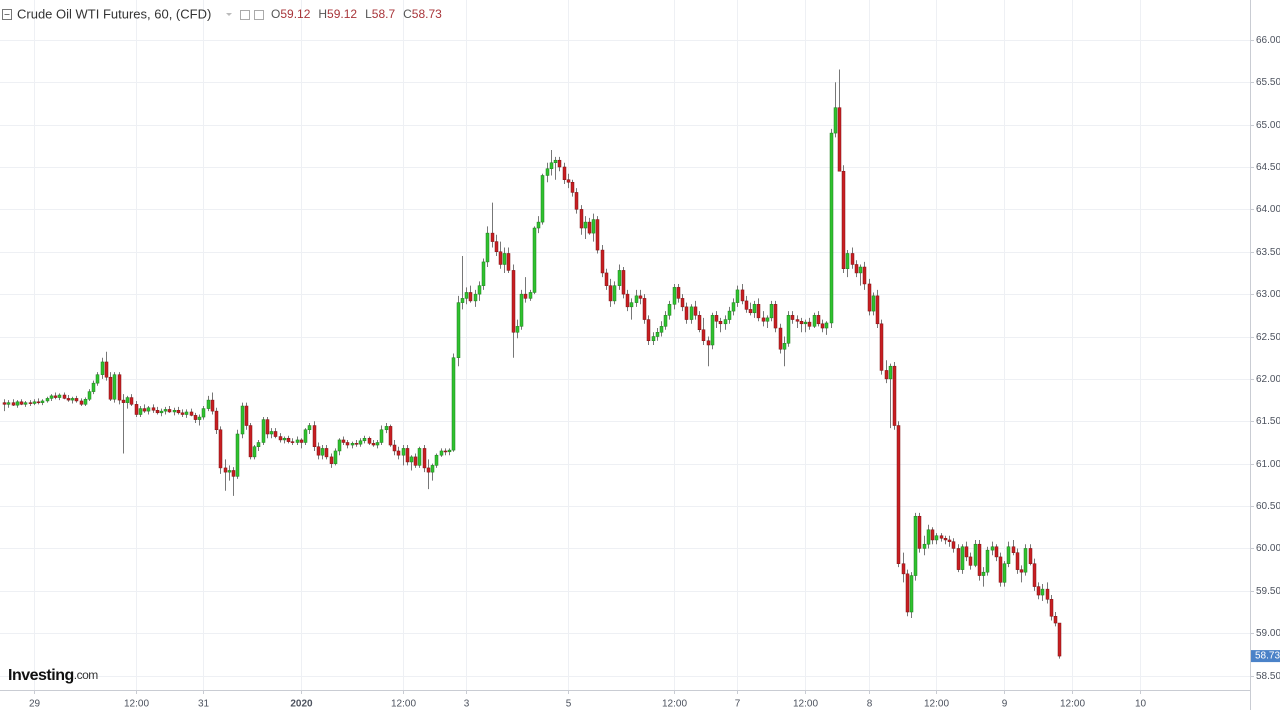  I want to click on y-tick-label: 64.50, so click(1268, 167).